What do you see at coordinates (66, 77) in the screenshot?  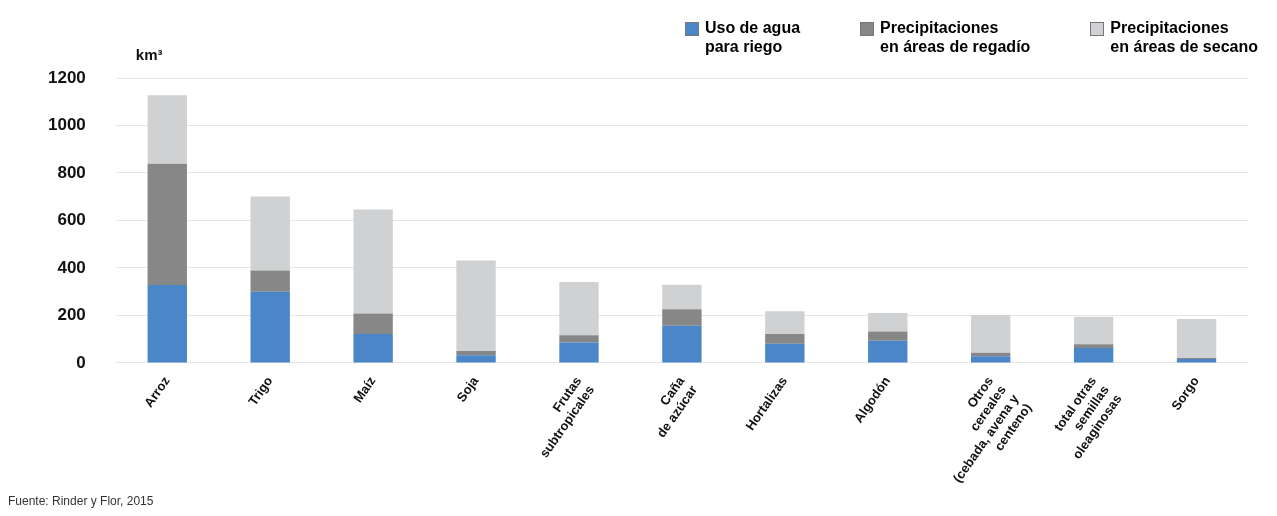 I see `y-tick-label: 1200` at bounding box center [66, 77].